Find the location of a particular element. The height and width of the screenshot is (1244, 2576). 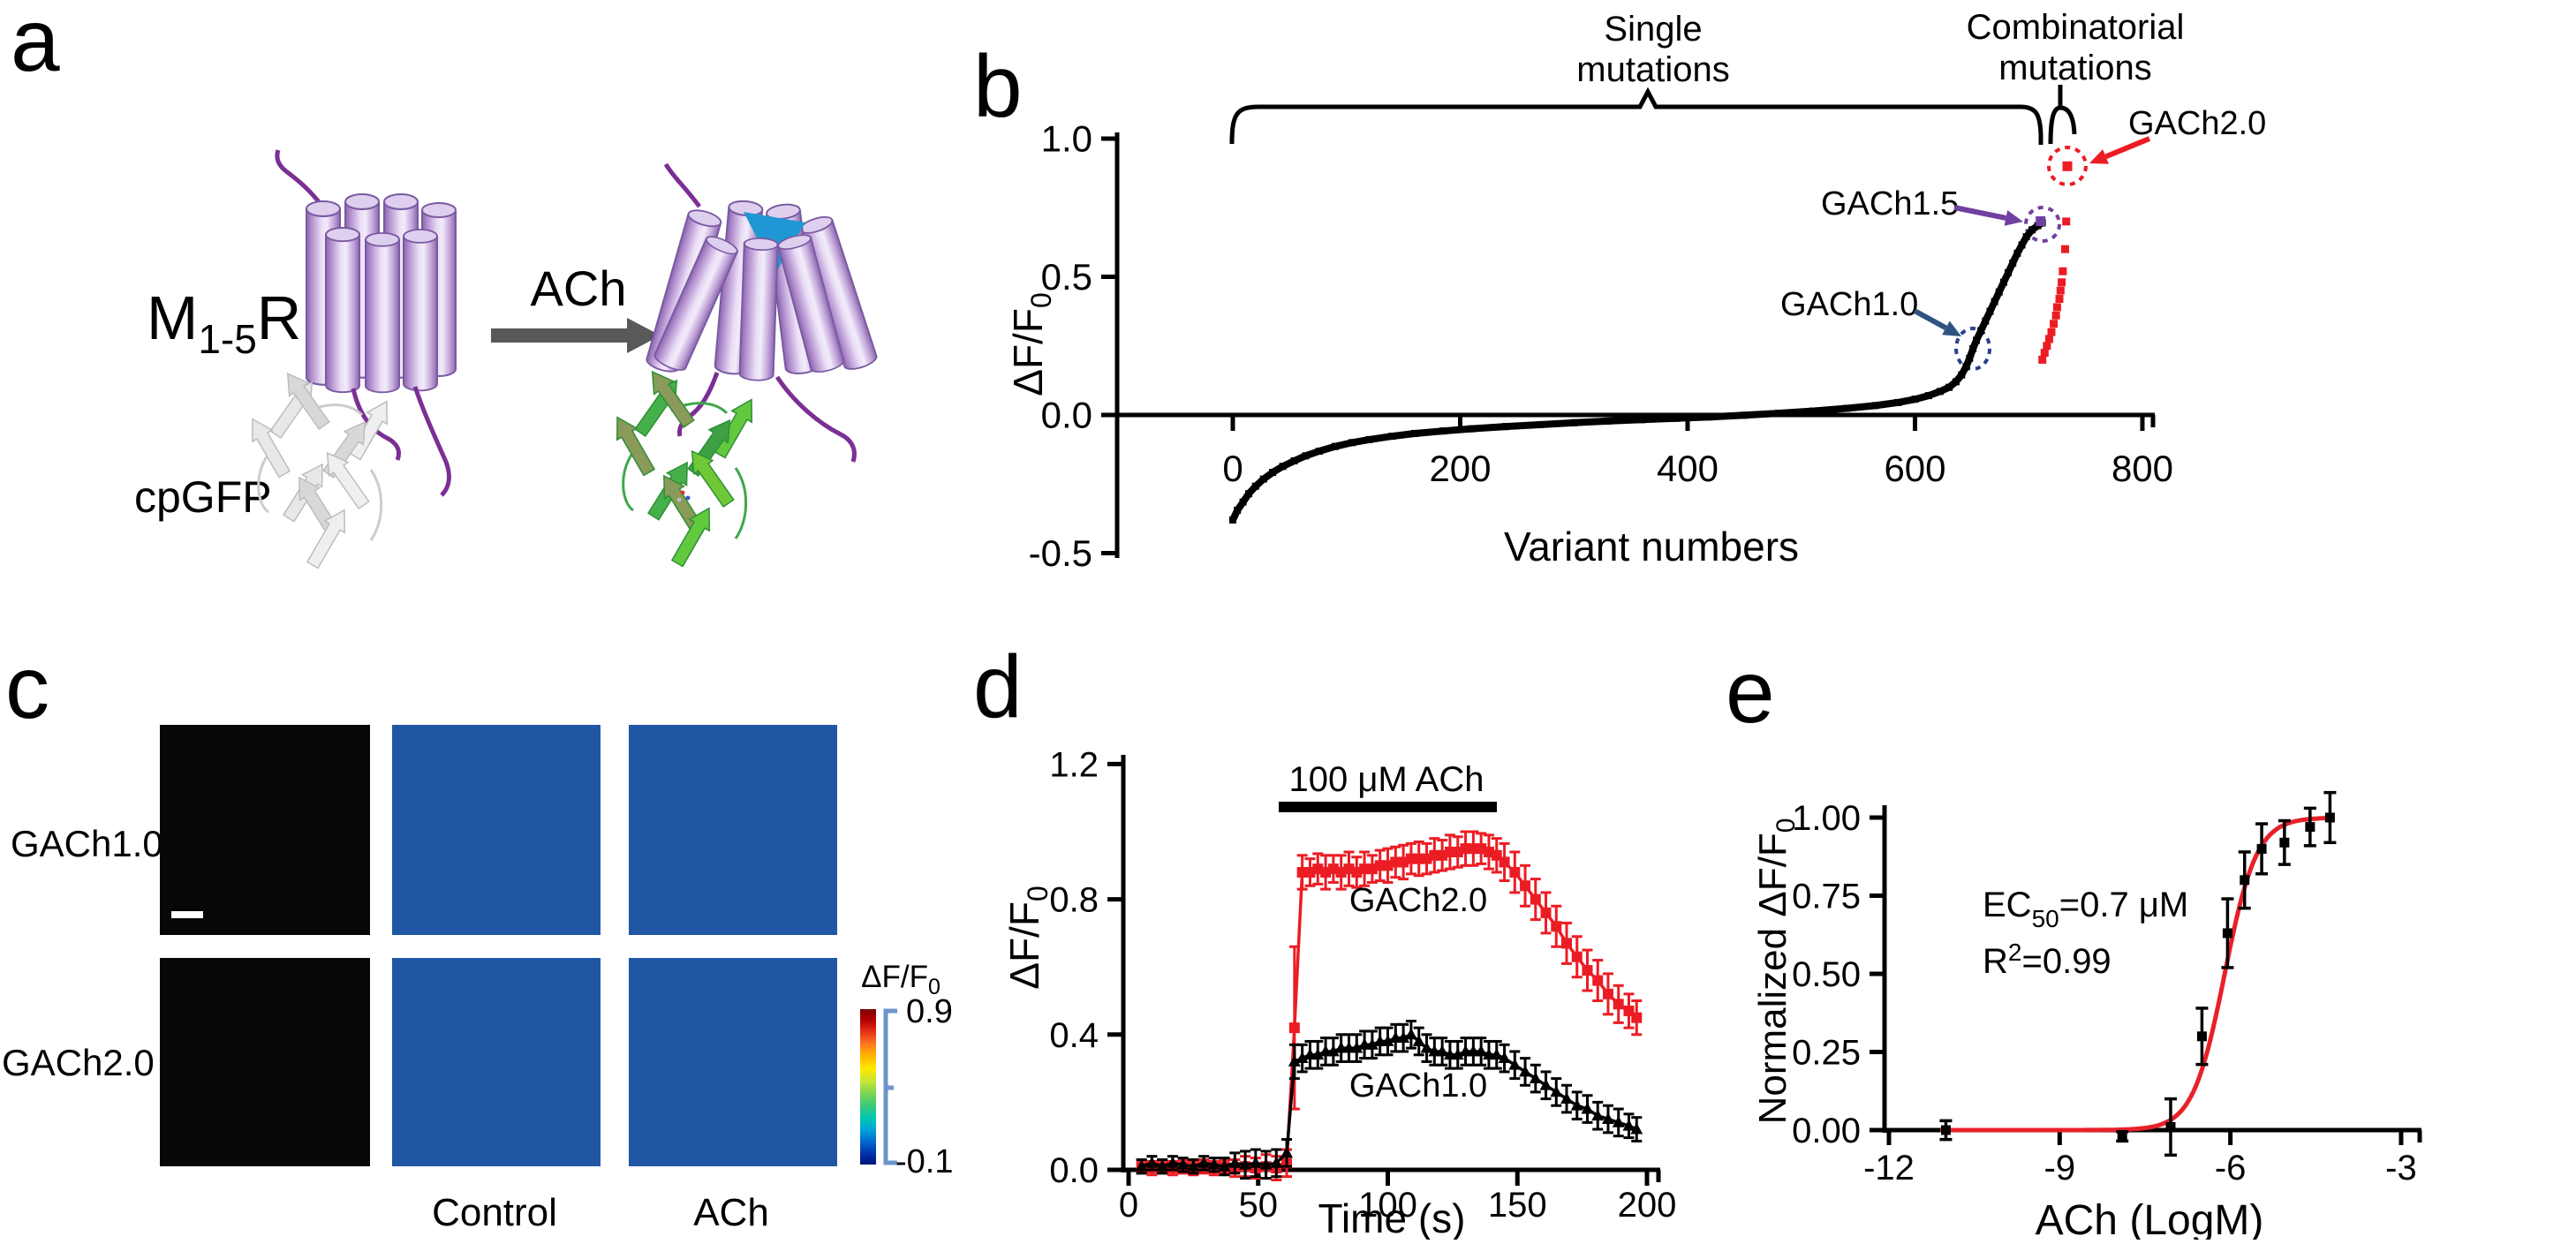

sigmoid-fit-curve is located at coordinates (2136, 974).